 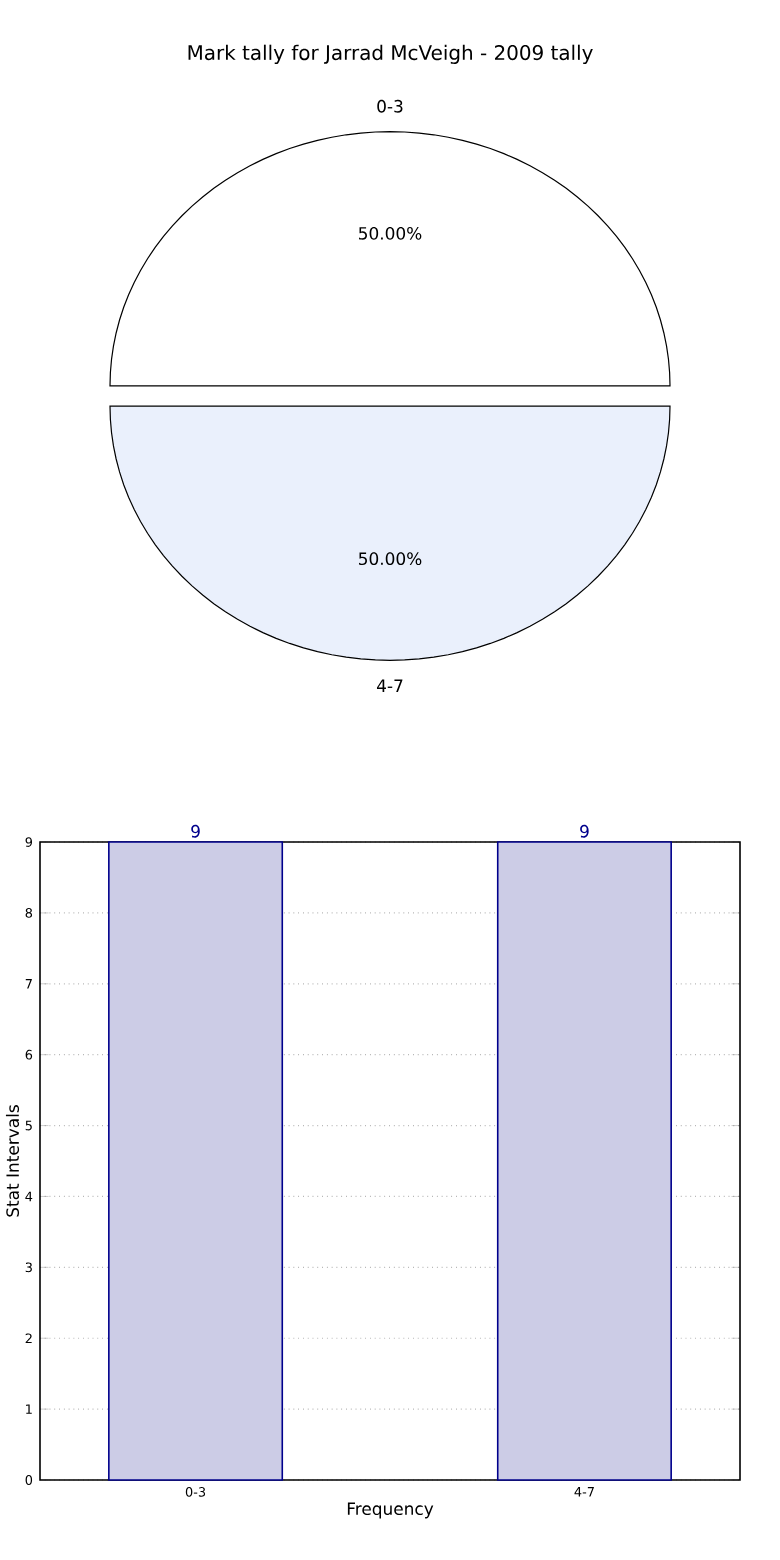 What do you see at coordinates (390, 54) in the screenshot?
I see `chart-title: Mark tally for Jarrad McVeigh - 2009 tally` at bounding box center [390, 54].